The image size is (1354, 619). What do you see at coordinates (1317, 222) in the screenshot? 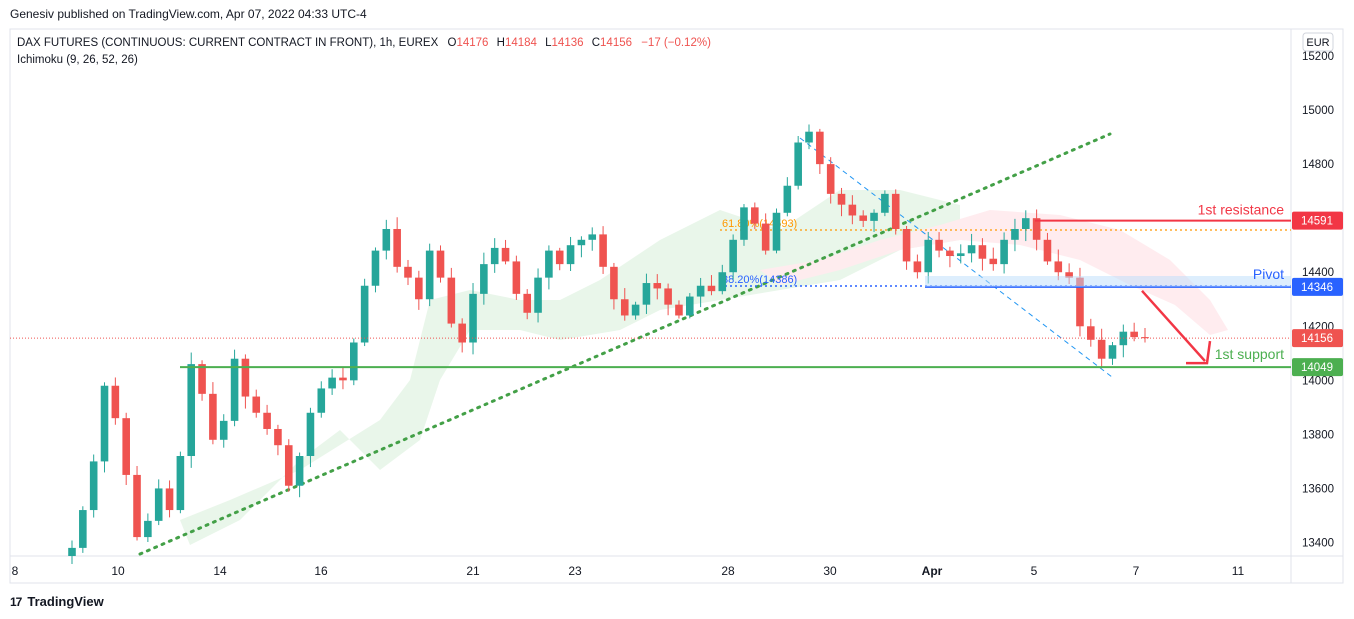
I see `resistance-price-tag-label: 14591` at bounding box center [1317, 222].